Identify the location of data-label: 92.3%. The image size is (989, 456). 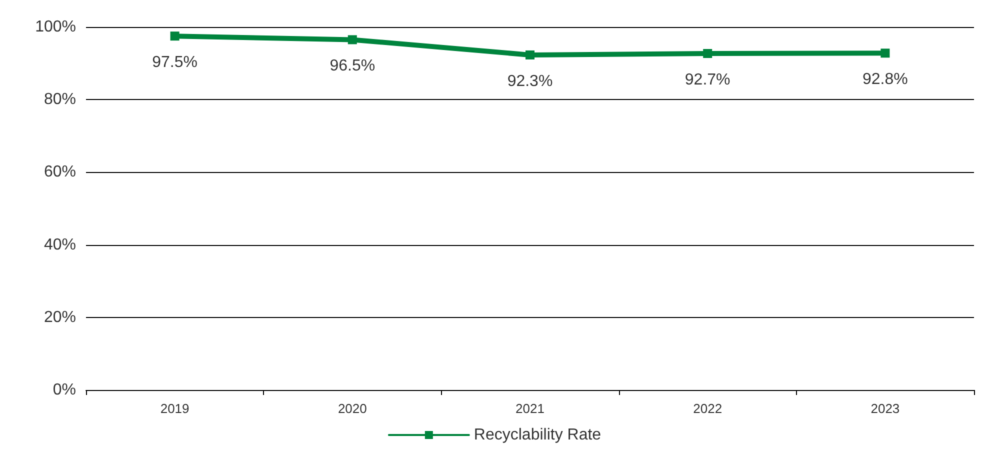
(530, 81).